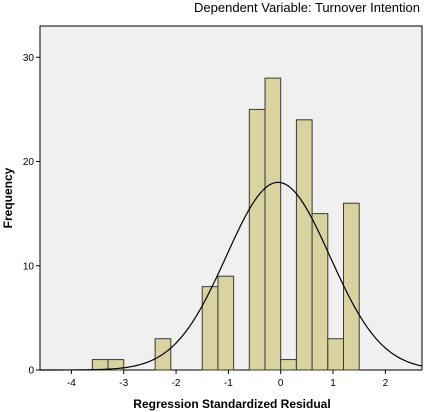 This screenshot has width=426, height=412. Describe the element at coordinates (29, 162) in the screenshot. I see `y-tick-label: 20` at that location.